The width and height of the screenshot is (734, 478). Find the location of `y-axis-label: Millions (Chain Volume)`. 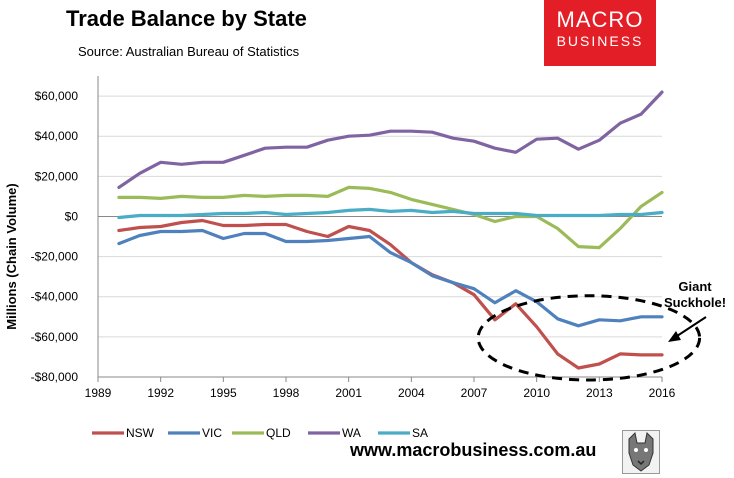

y-axis-label: Millions (Chain Volume) is located at coordinates (11, 256).